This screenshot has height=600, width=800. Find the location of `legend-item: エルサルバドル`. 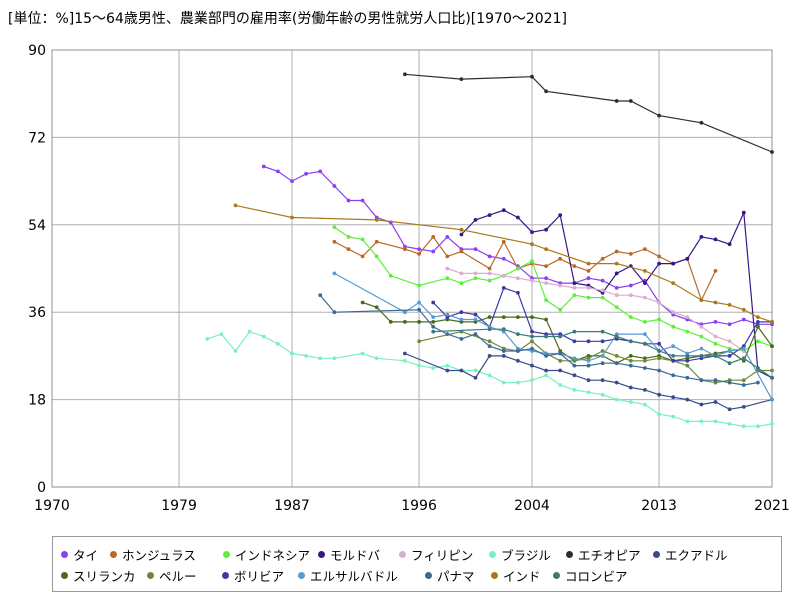

legend-item: エルサルバドル is located at coordinates (348, 575).